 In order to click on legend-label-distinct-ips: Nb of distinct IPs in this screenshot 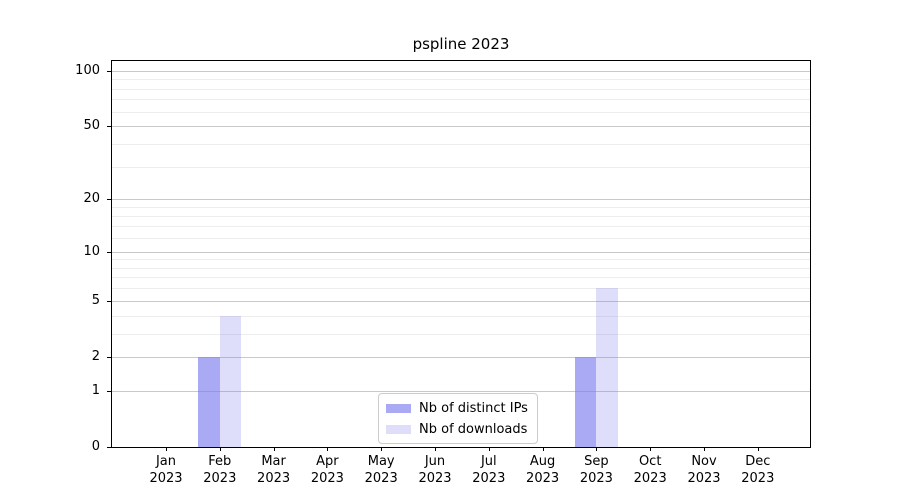, I will do `click(473, 408)`.